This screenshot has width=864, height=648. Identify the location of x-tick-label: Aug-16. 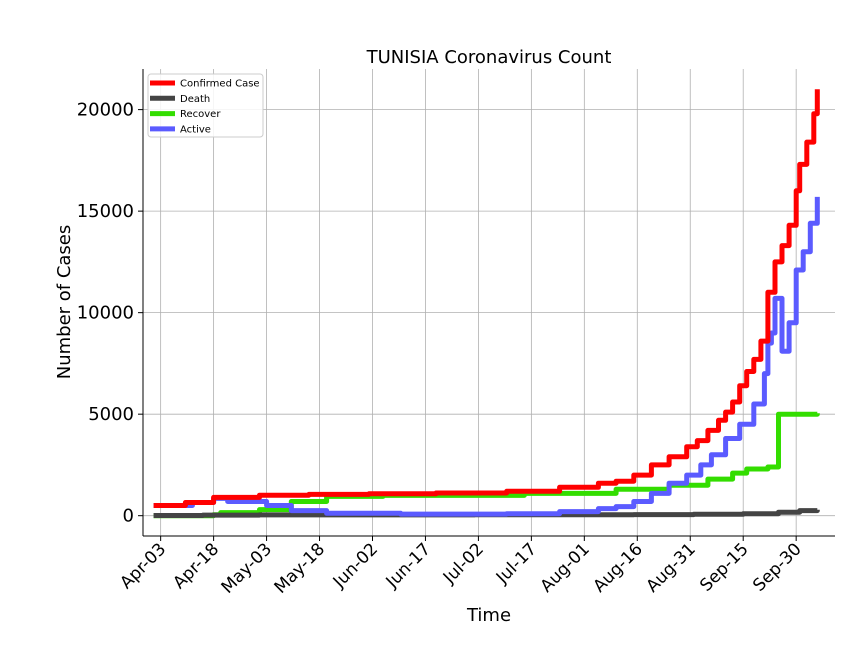
(618, 567).